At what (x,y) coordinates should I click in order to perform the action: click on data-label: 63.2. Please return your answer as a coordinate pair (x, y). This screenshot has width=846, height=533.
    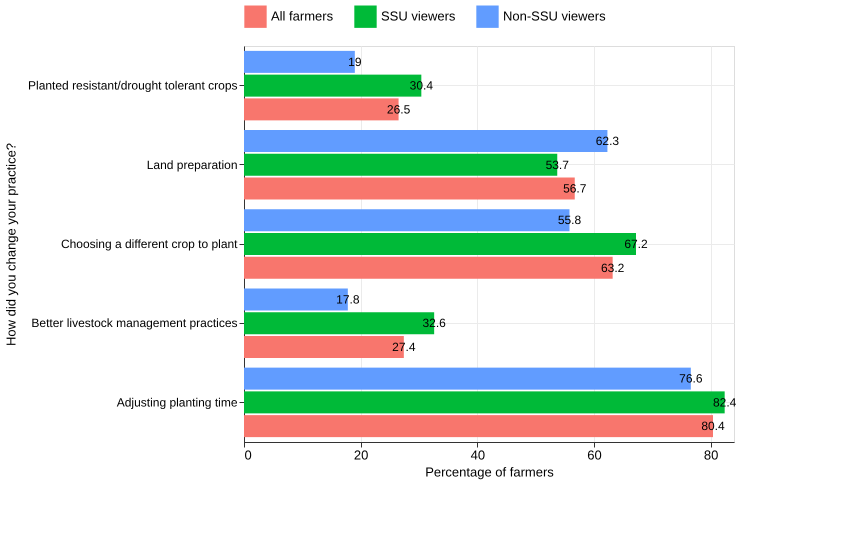
    Looking at the image, I should click on (612, 267).